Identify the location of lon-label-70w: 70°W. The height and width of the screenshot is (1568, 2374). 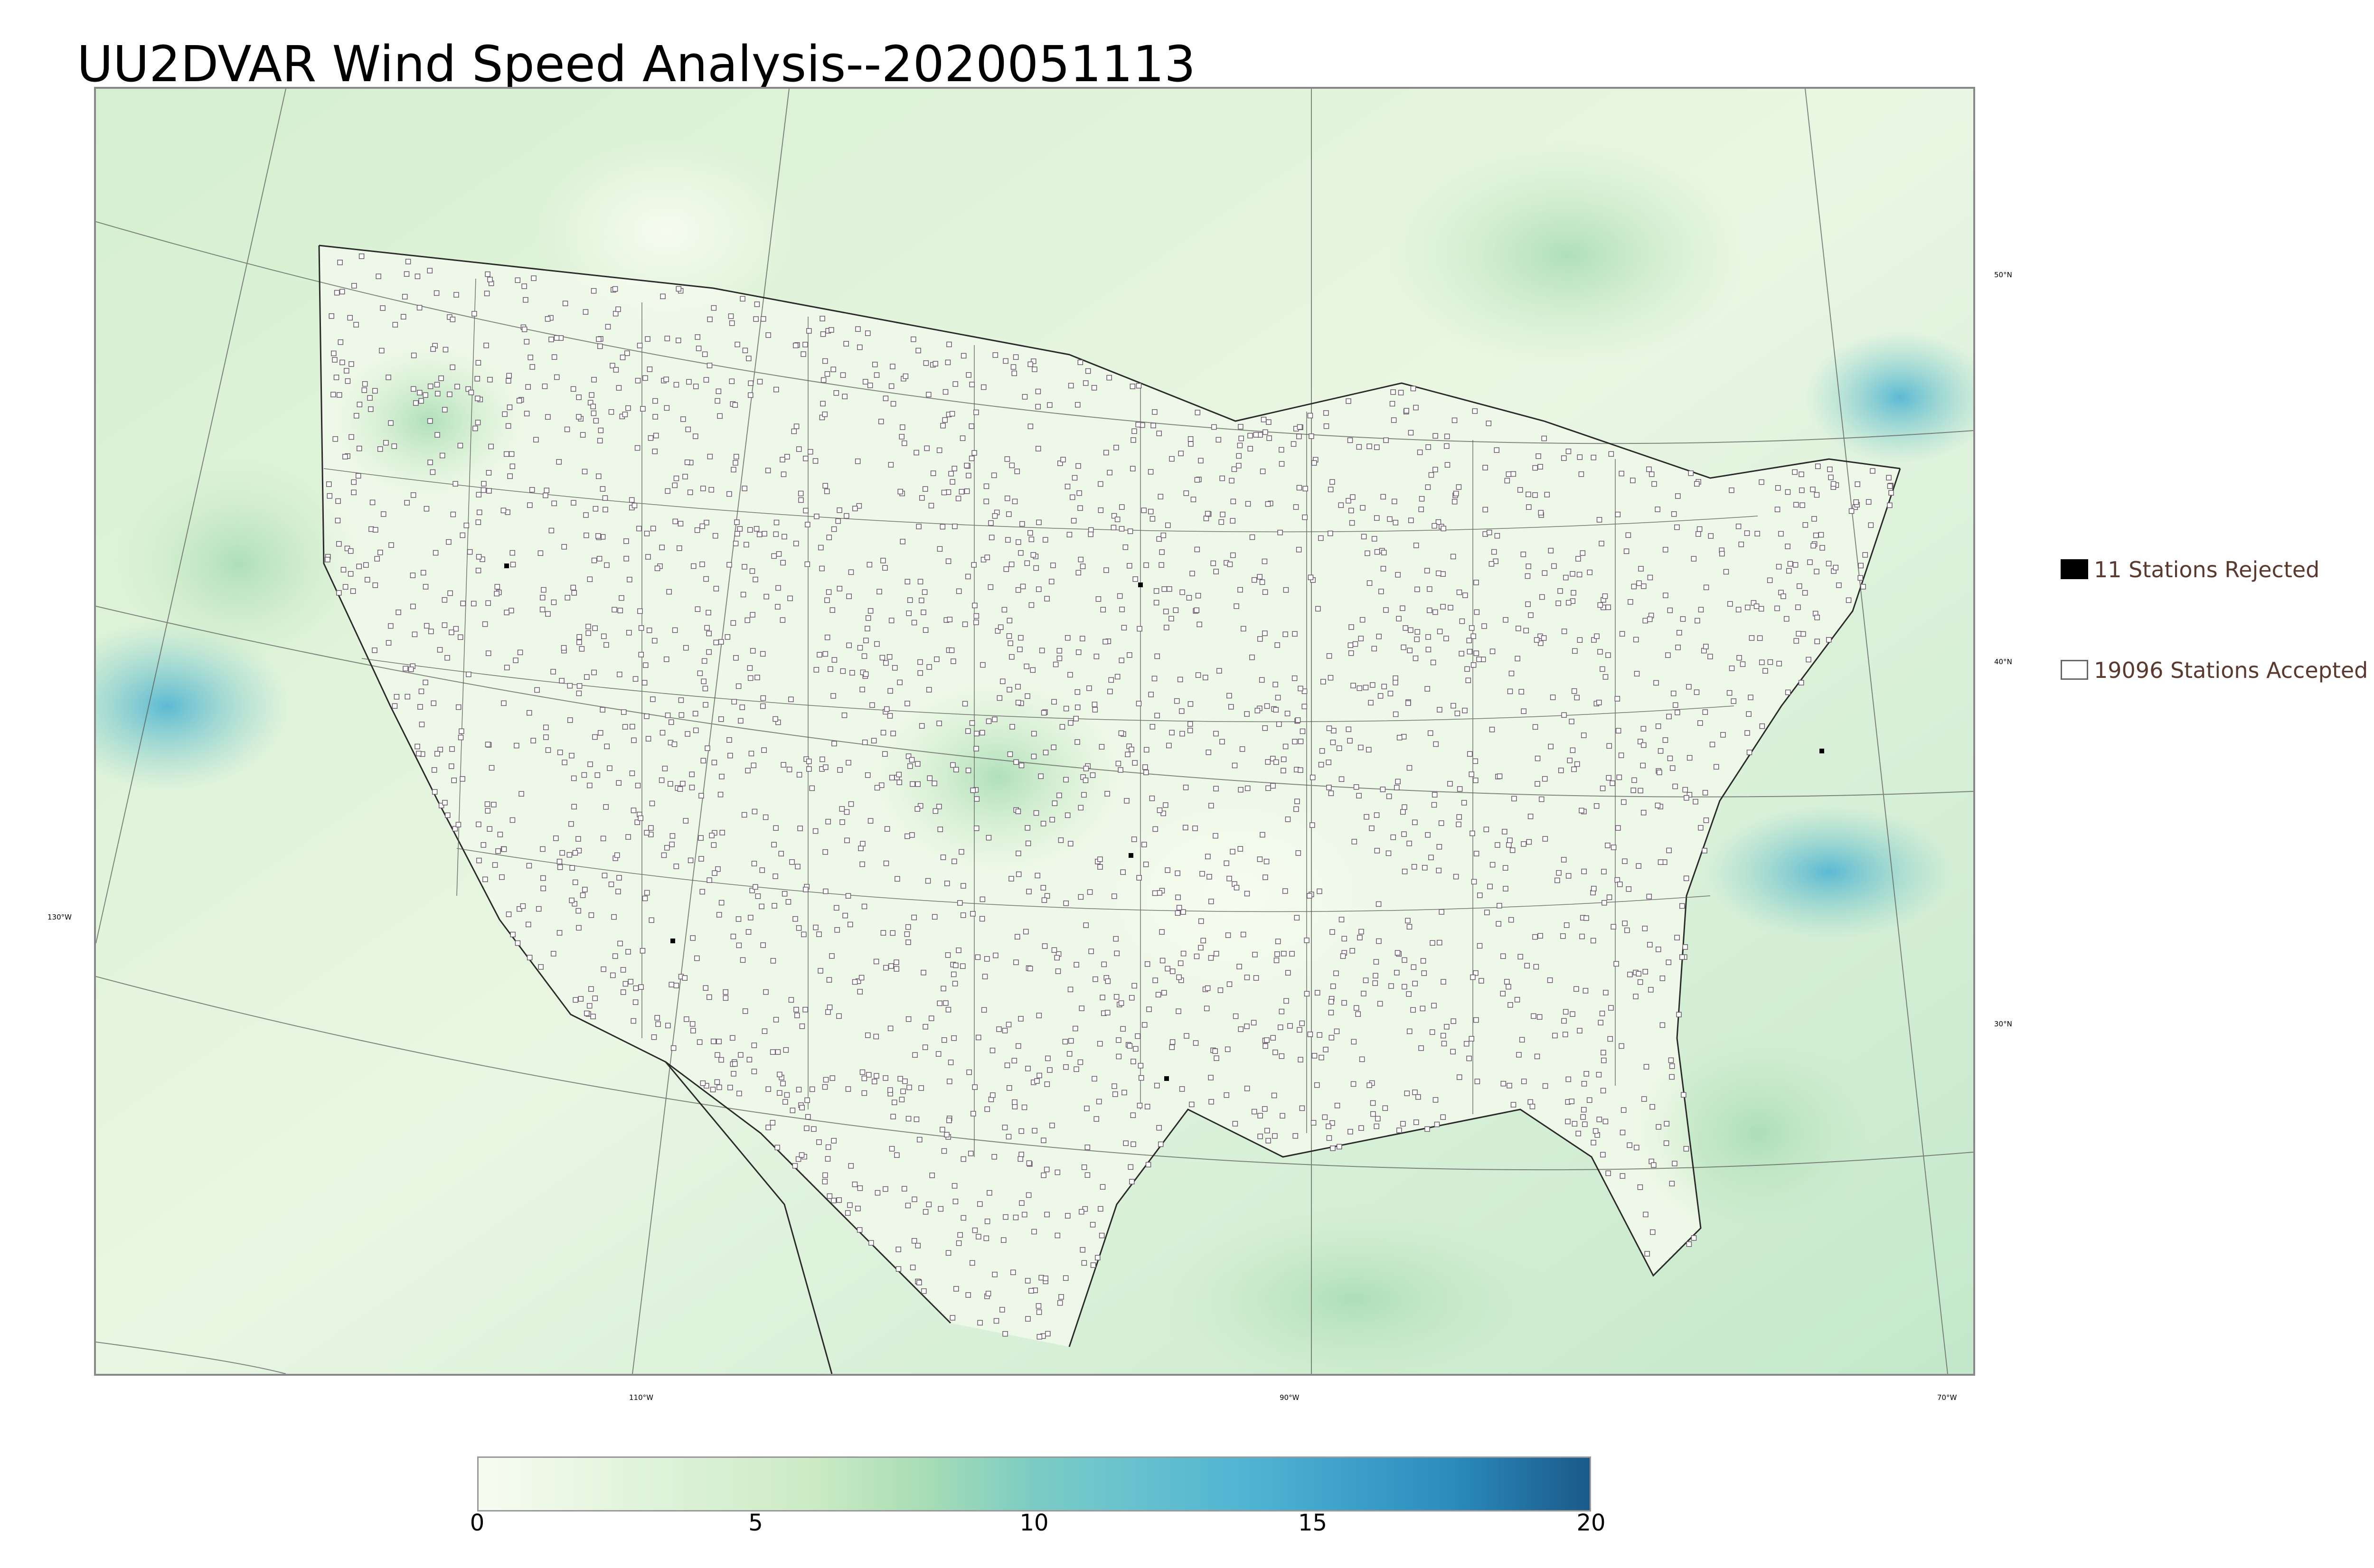
(1947, 1397).